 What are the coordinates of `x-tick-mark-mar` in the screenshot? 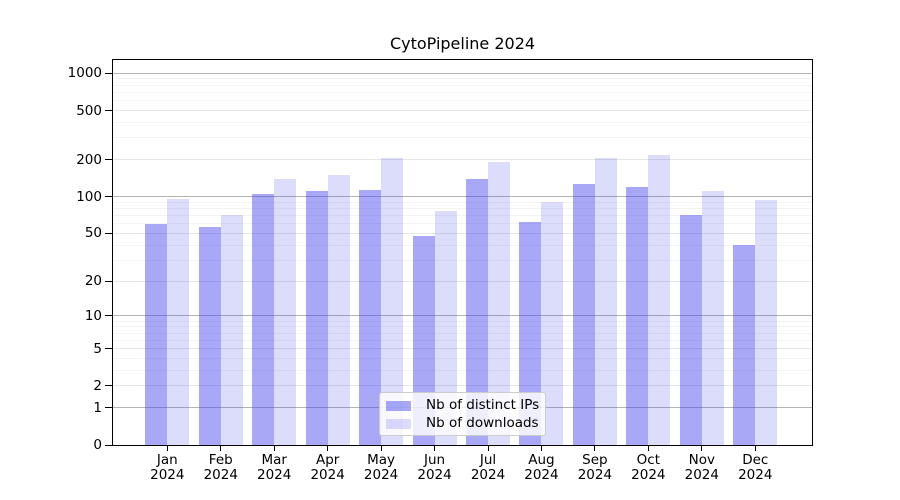 It's located at (274, 448).